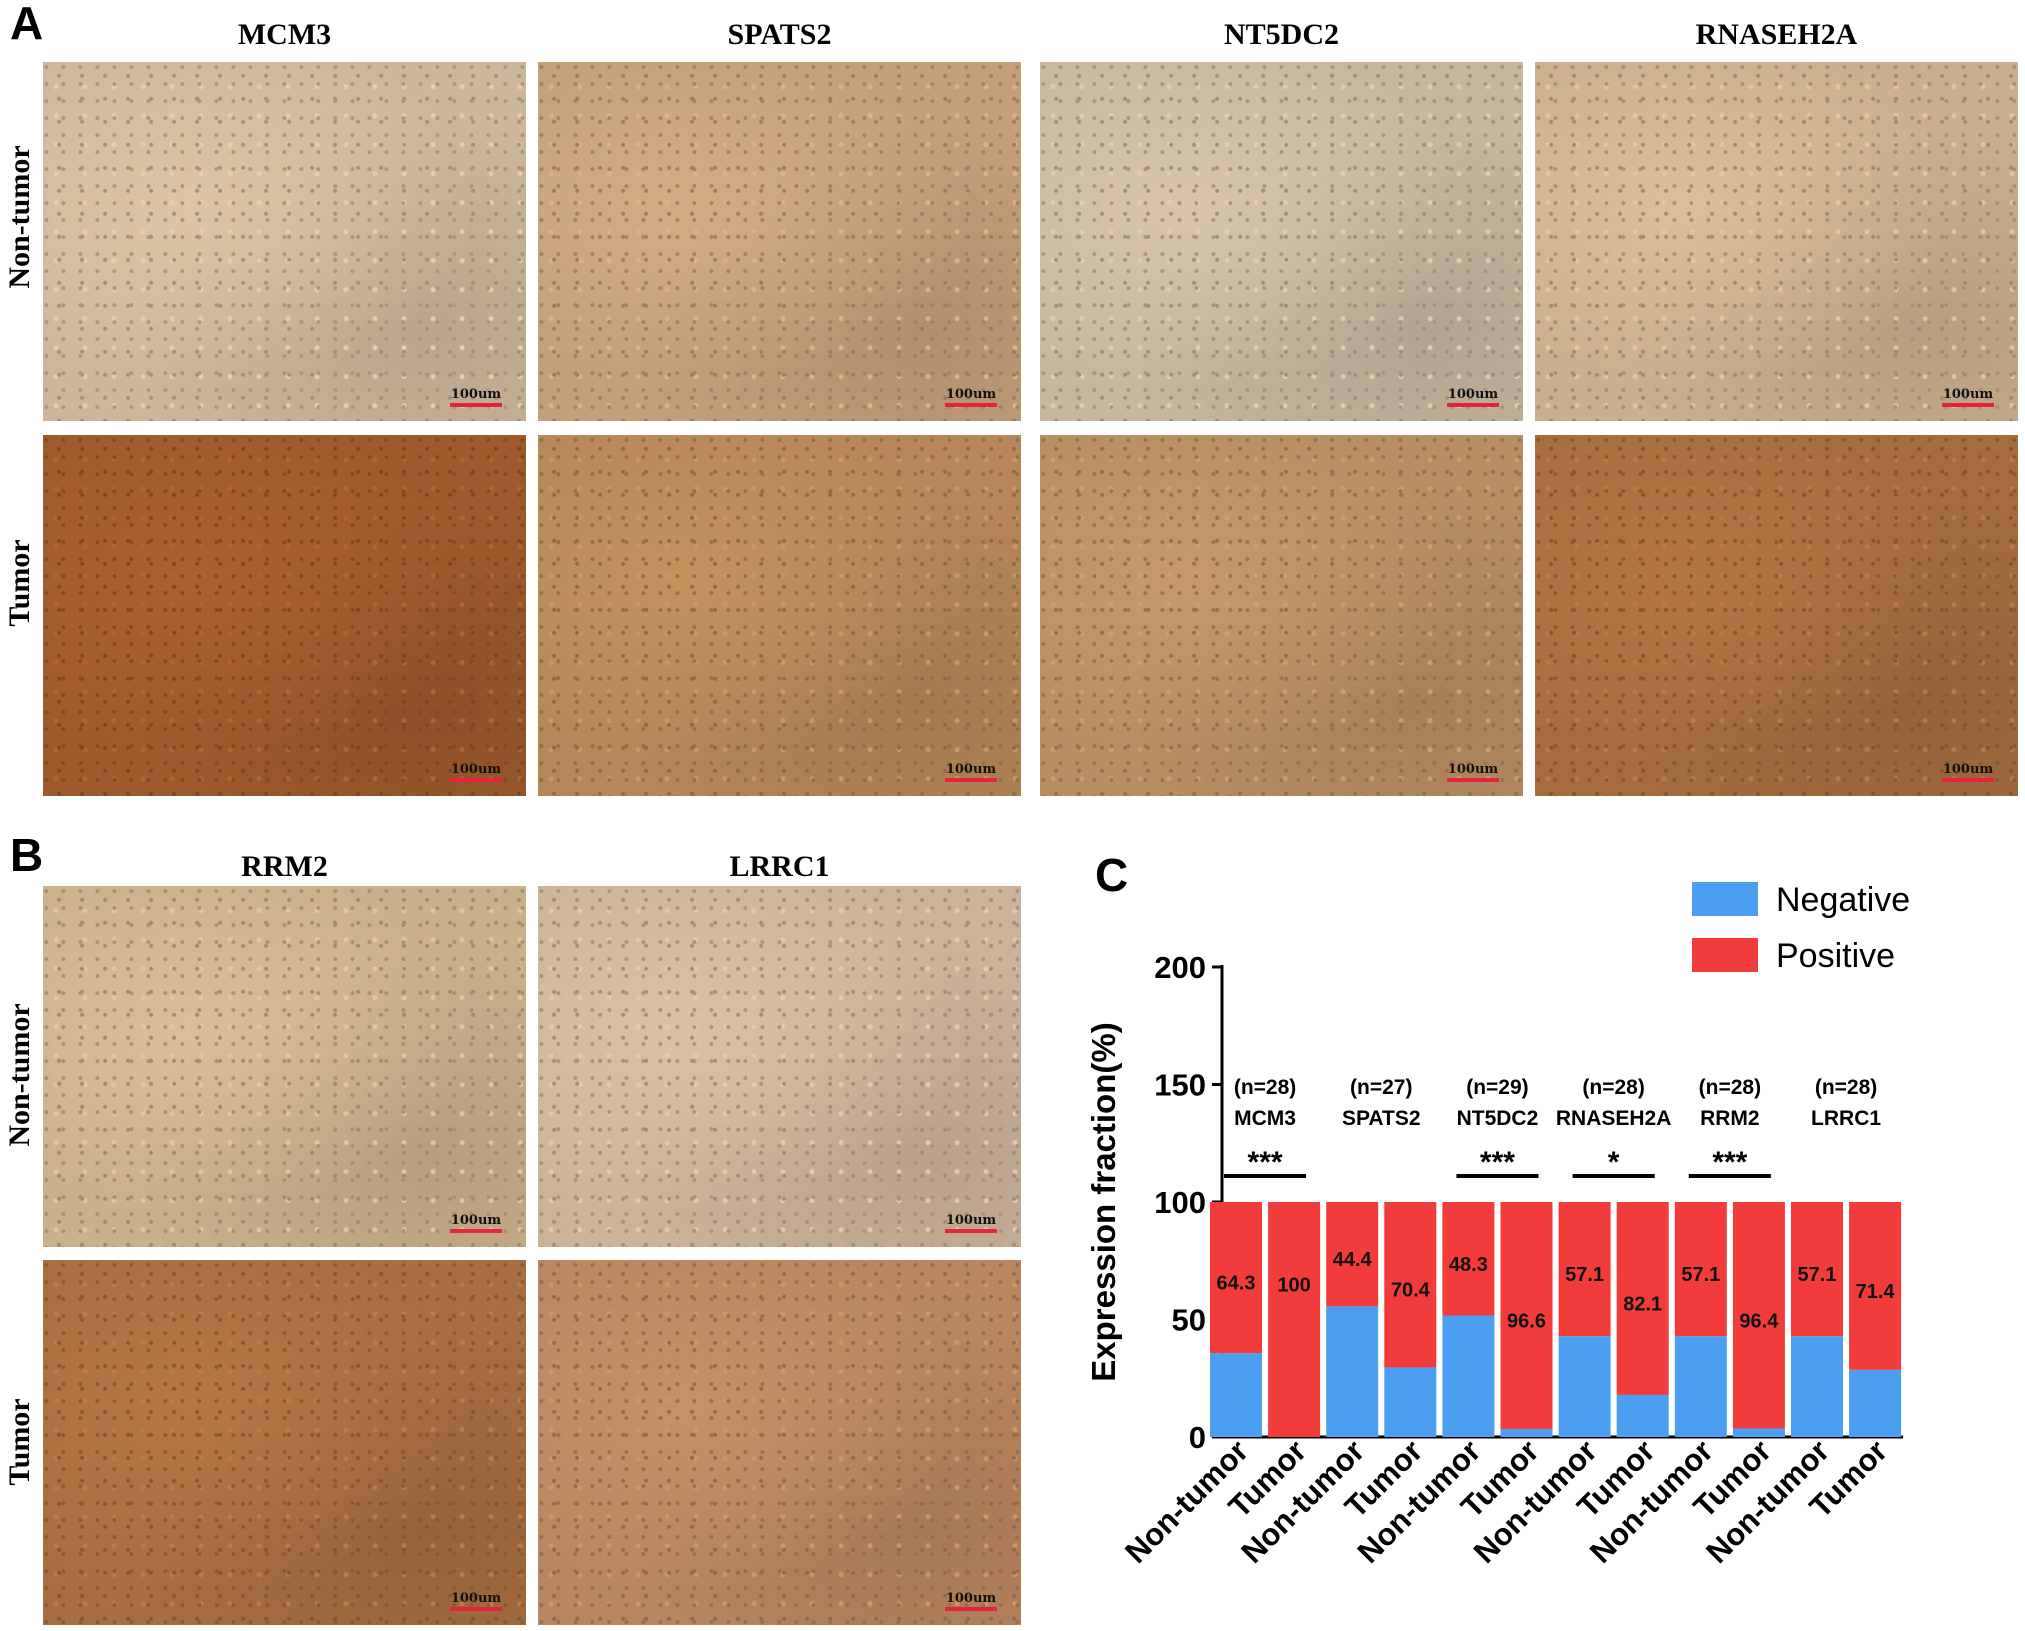 Image resolution: width=2025 pixels, height=1631 pixels. What do you see at coordinates (1526, 1322) in the screenshot?
I see `bar-label-positive-5: 96.6` at bounding box center [1526, 1322].